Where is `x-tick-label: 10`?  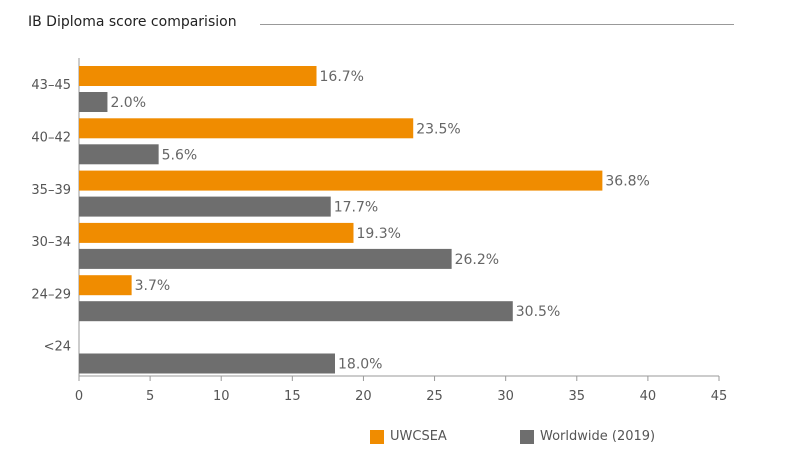
x-tick-label: 10 is located at coordinates (221, 396).